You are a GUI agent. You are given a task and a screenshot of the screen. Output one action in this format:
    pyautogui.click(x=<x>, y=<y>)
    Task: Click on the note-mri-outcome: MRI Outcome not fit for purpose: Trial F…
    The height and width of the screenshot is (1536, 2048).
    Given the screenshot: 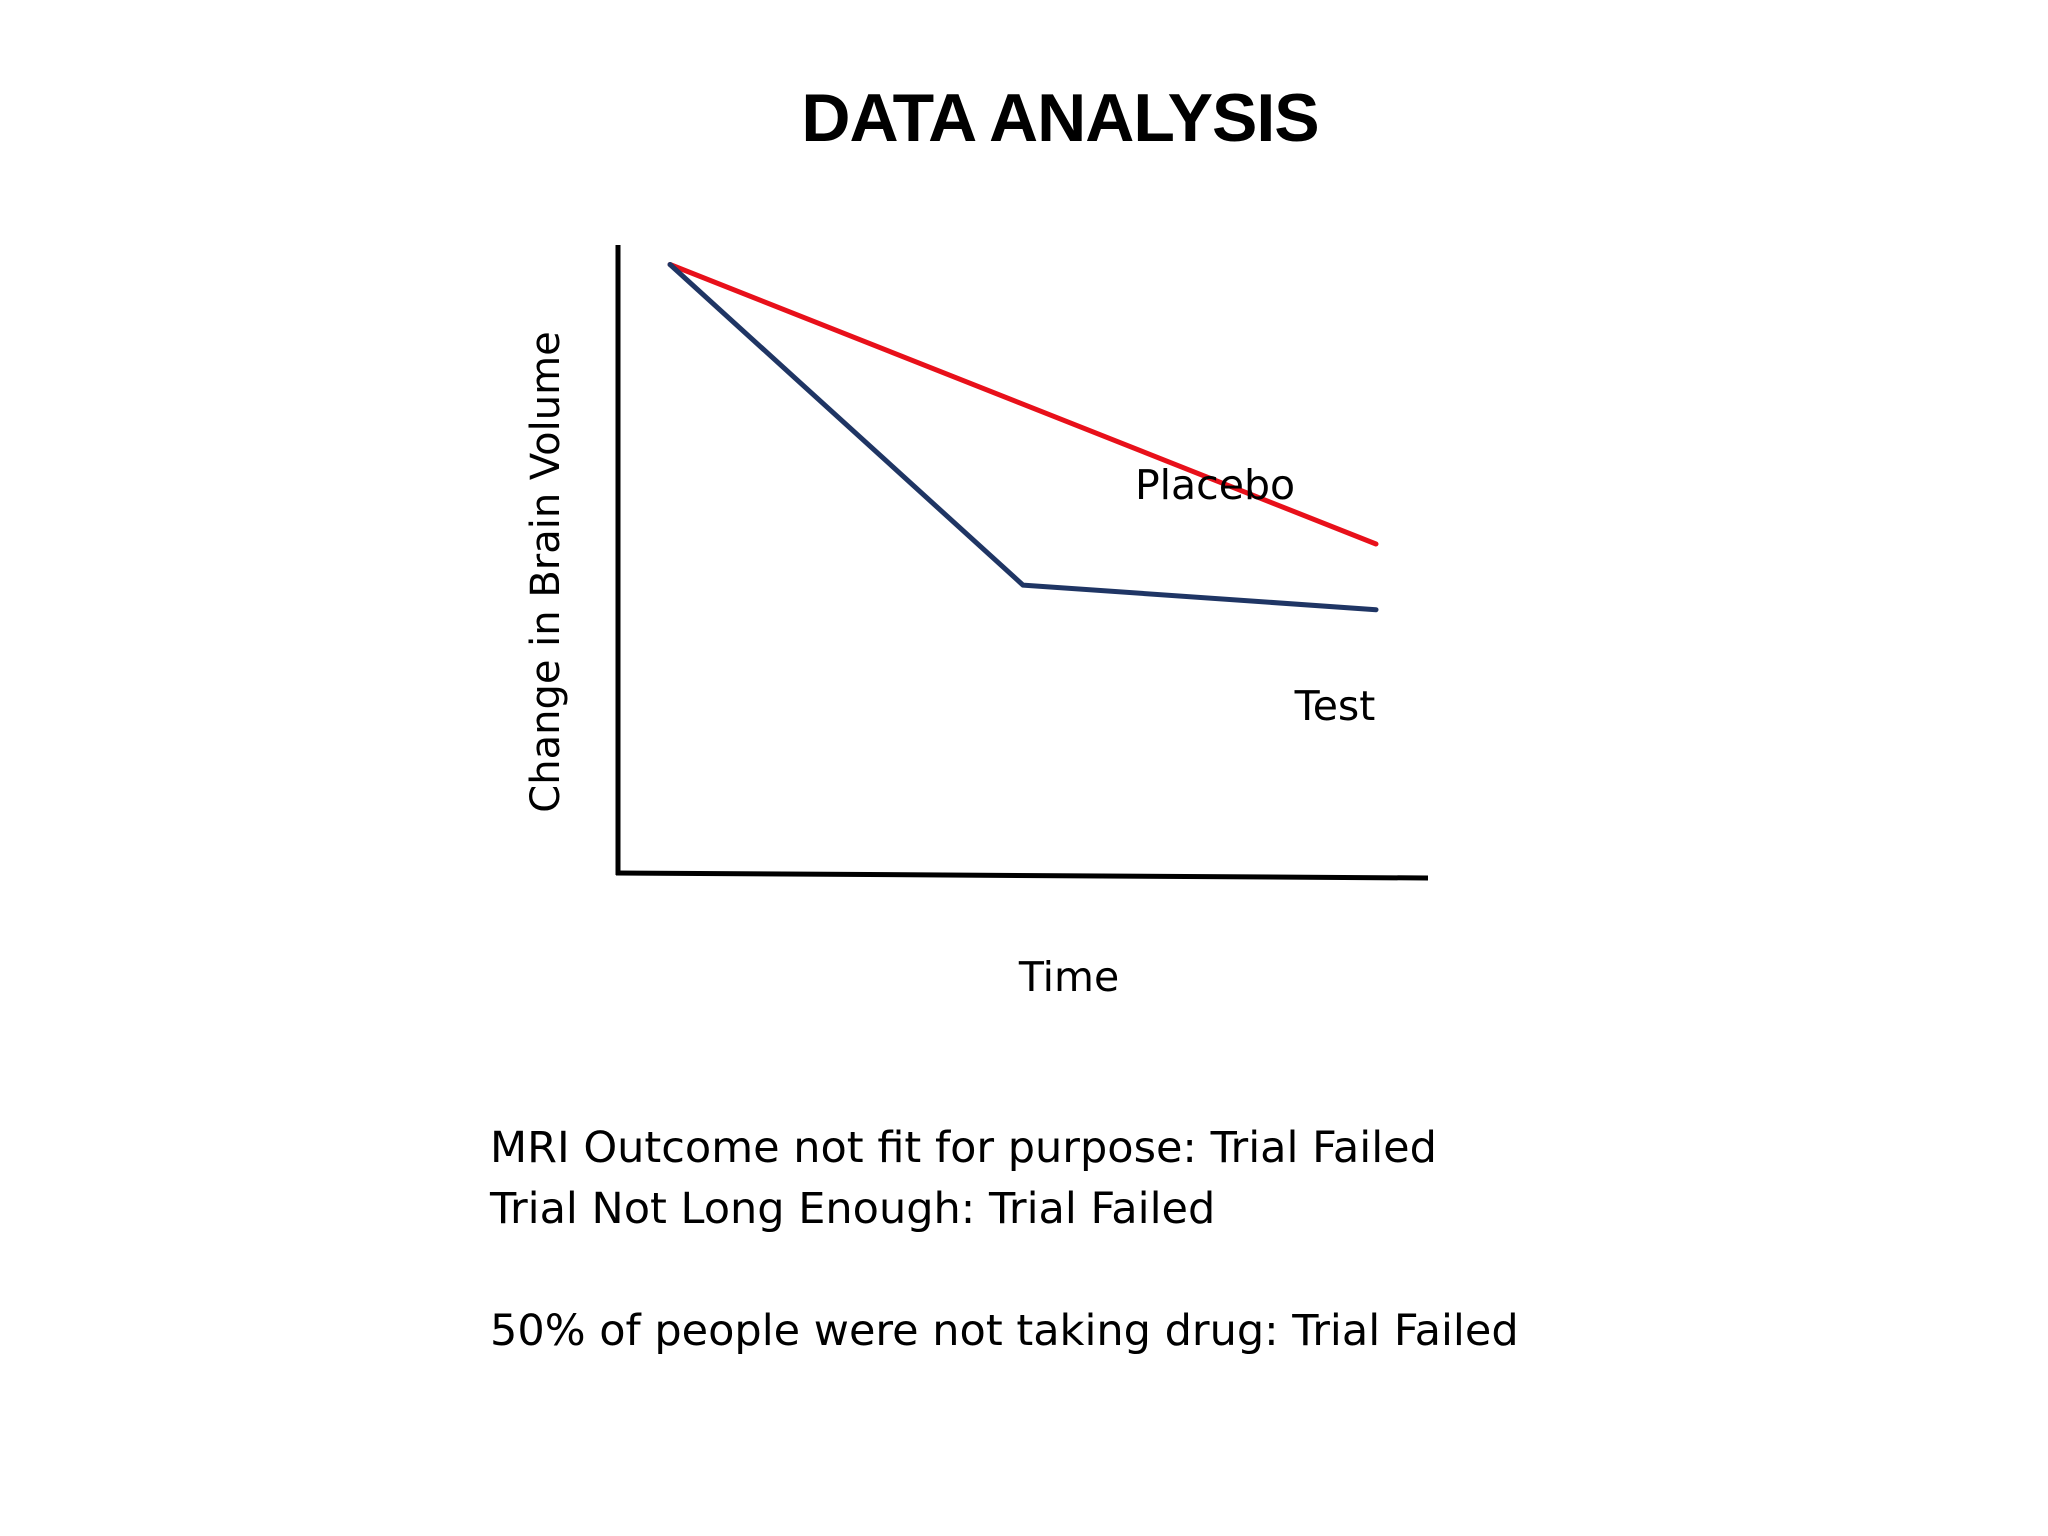 What is the action you would take?
    pyautogui.click(x=963, y=1148)
    